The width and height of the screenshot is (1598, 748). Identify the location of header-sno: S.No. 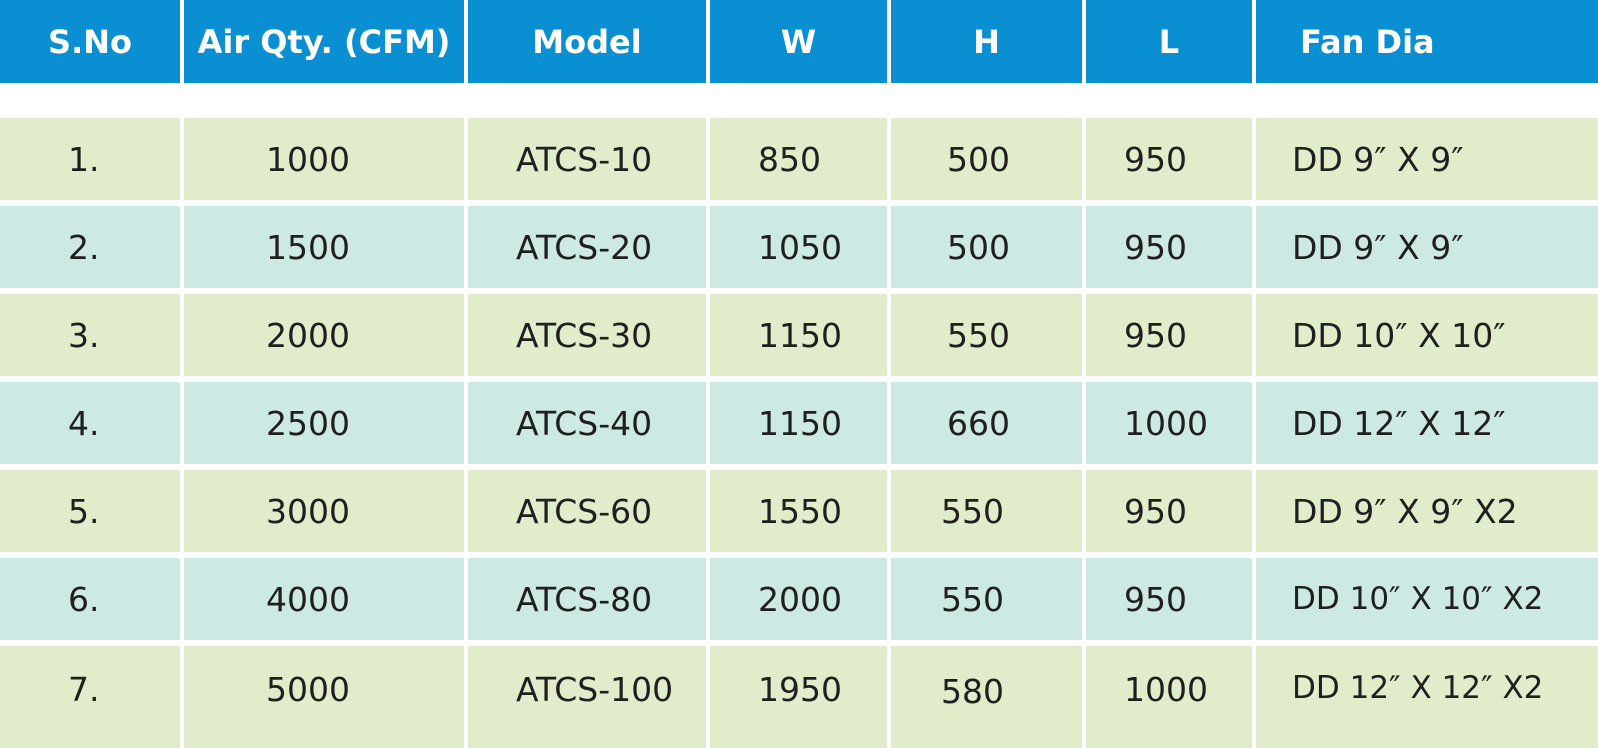
(90, 41).